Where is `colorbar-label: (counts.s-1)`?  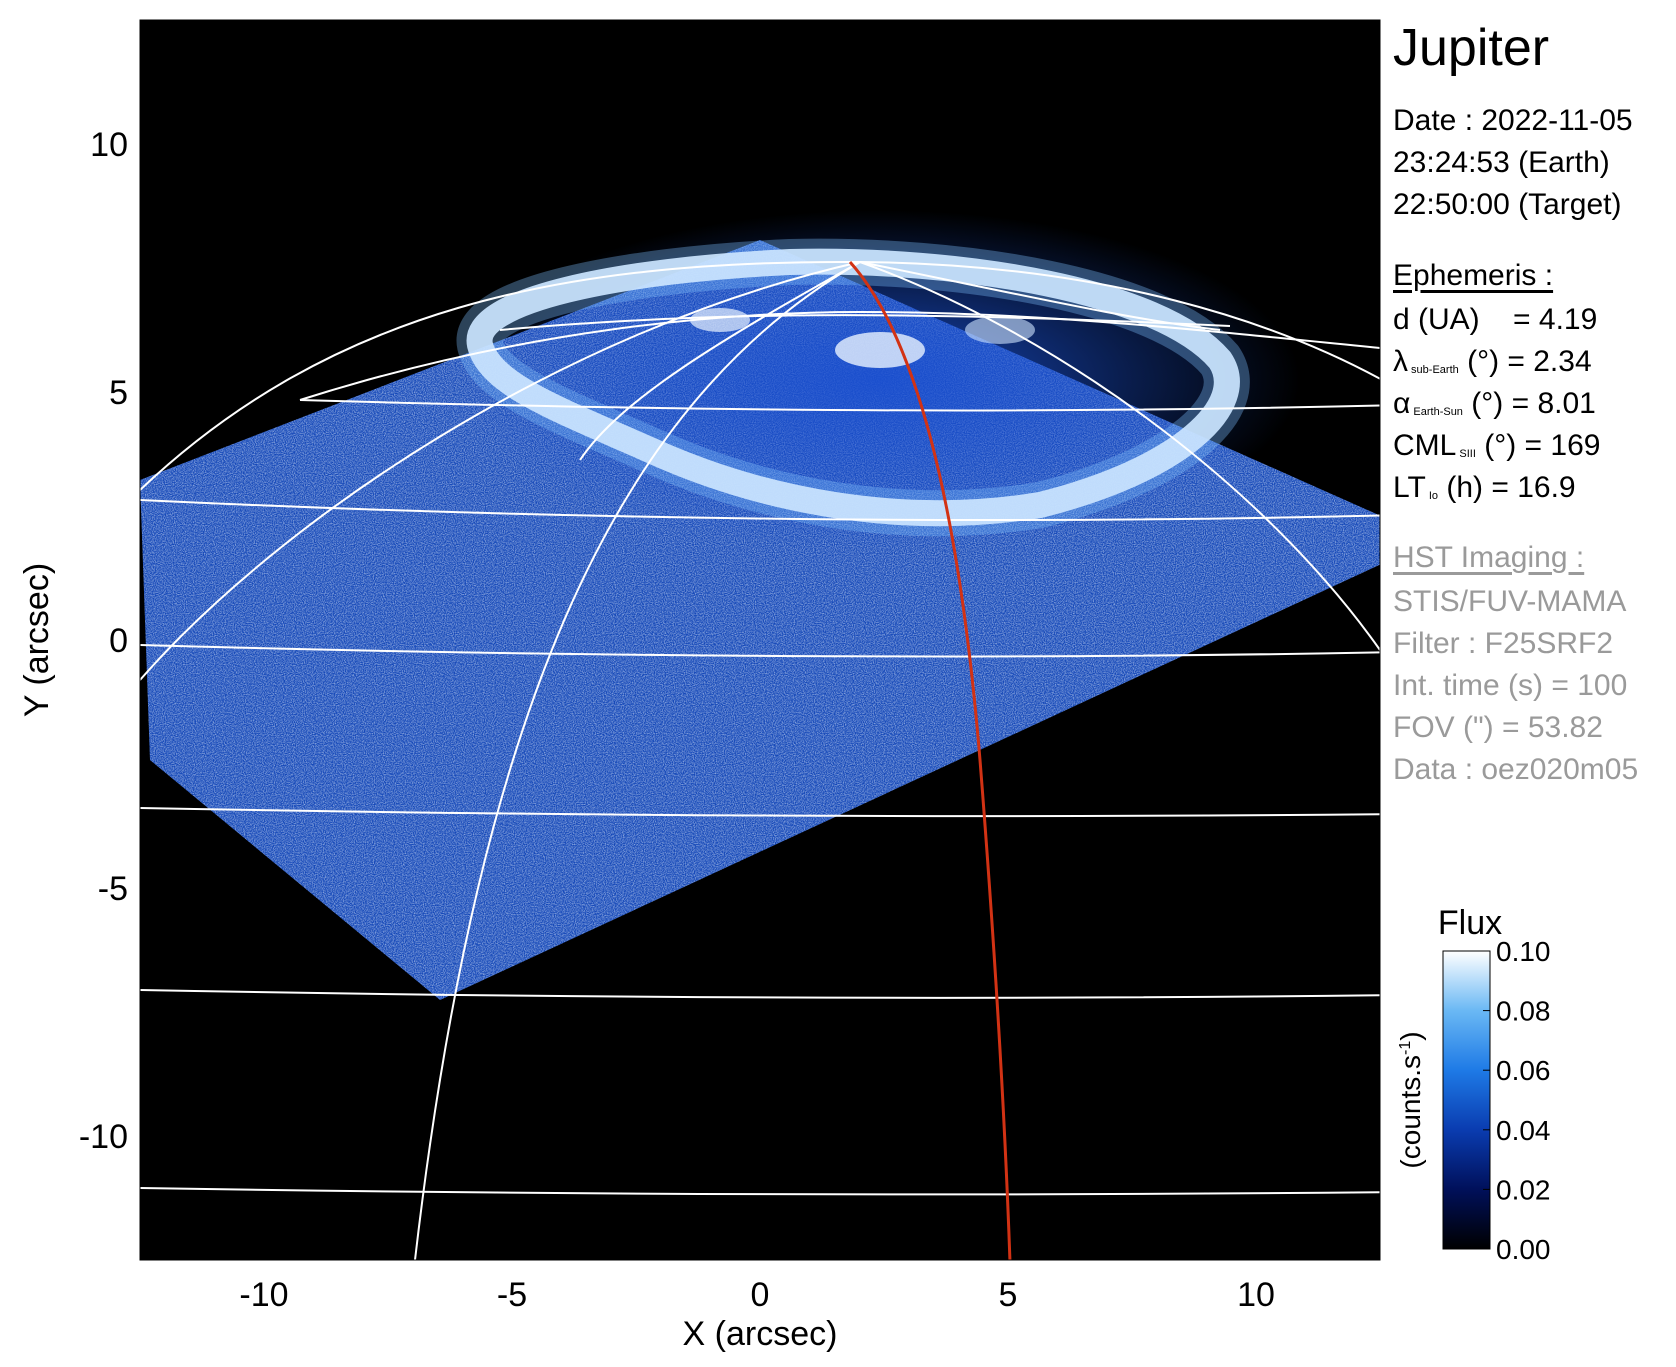
colorbar-label: (counts.s-1) is located at coordinates (1410, 1099).